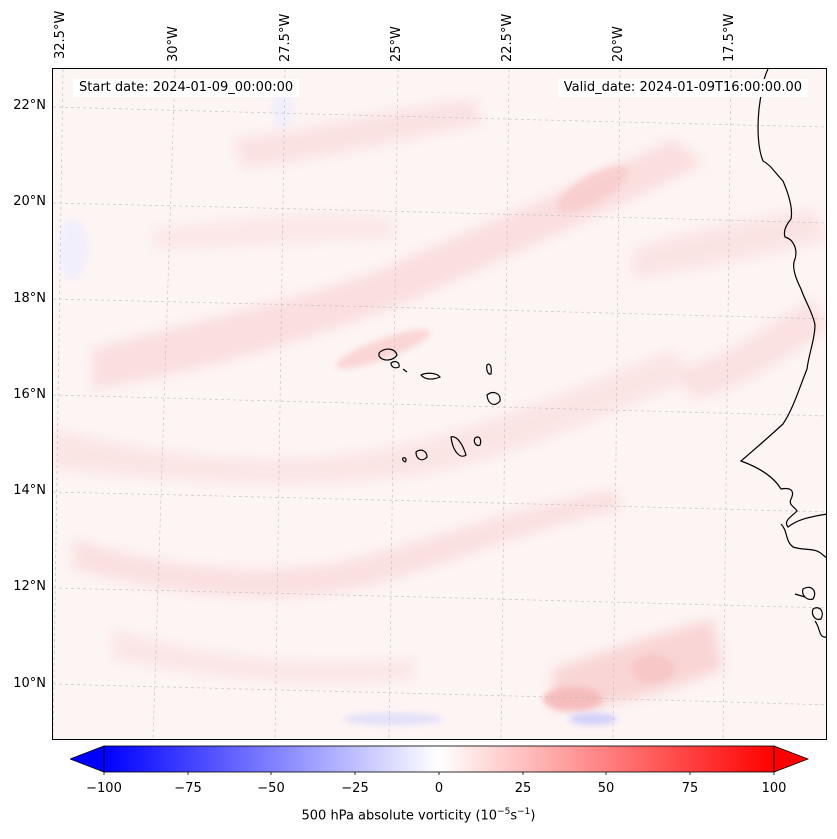 Image resolution: width=837 pixels, height=839 pixels. I want to click on island-maio, so click(477, 441).